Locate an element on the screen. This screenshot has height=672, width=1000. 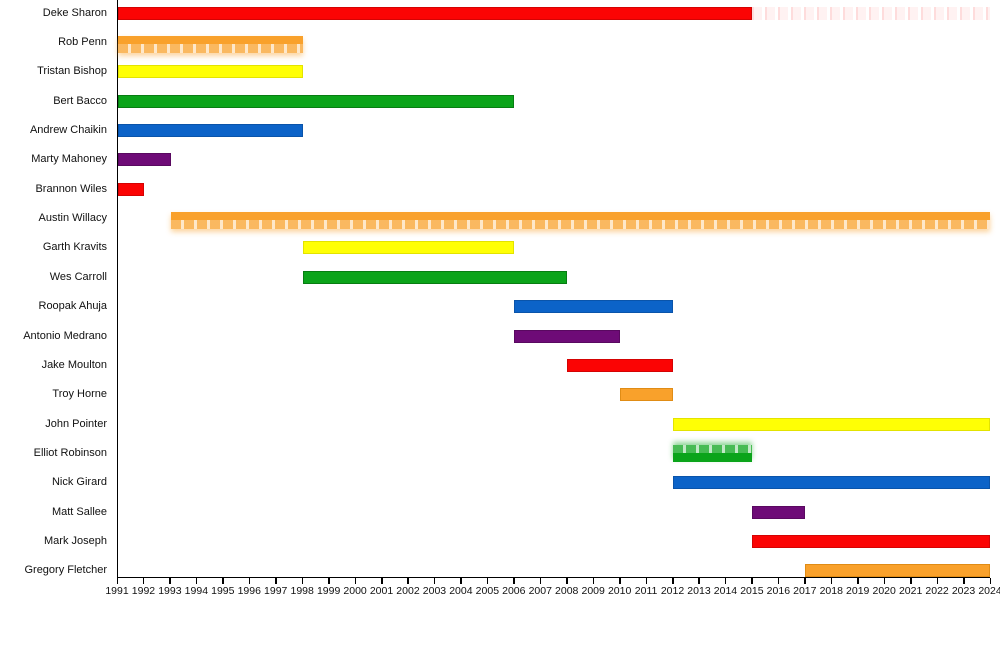
x-axis-tick-label: 2006 is located at coordinates (514, 591).